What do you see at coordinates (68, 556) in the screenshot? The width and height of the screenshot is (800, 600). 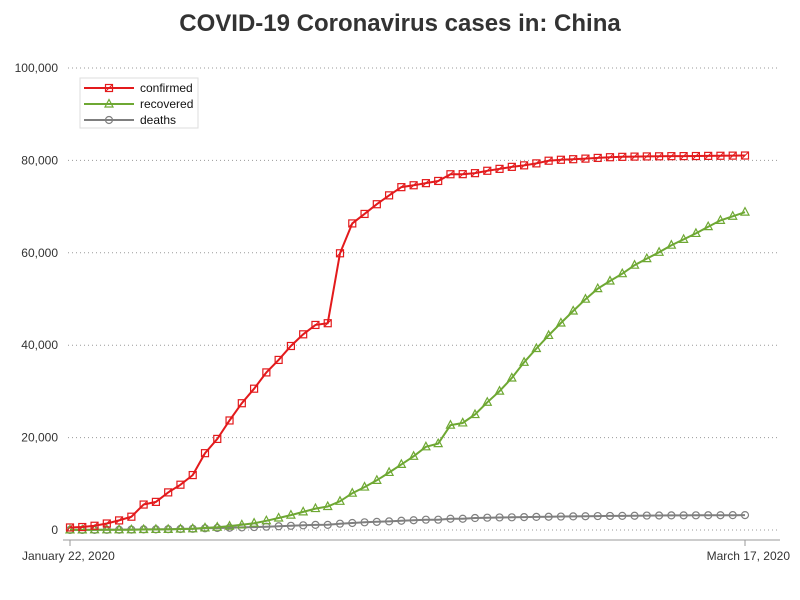 I see `x-tick-label: January 22, 2020` at bounding box center [68, 556].